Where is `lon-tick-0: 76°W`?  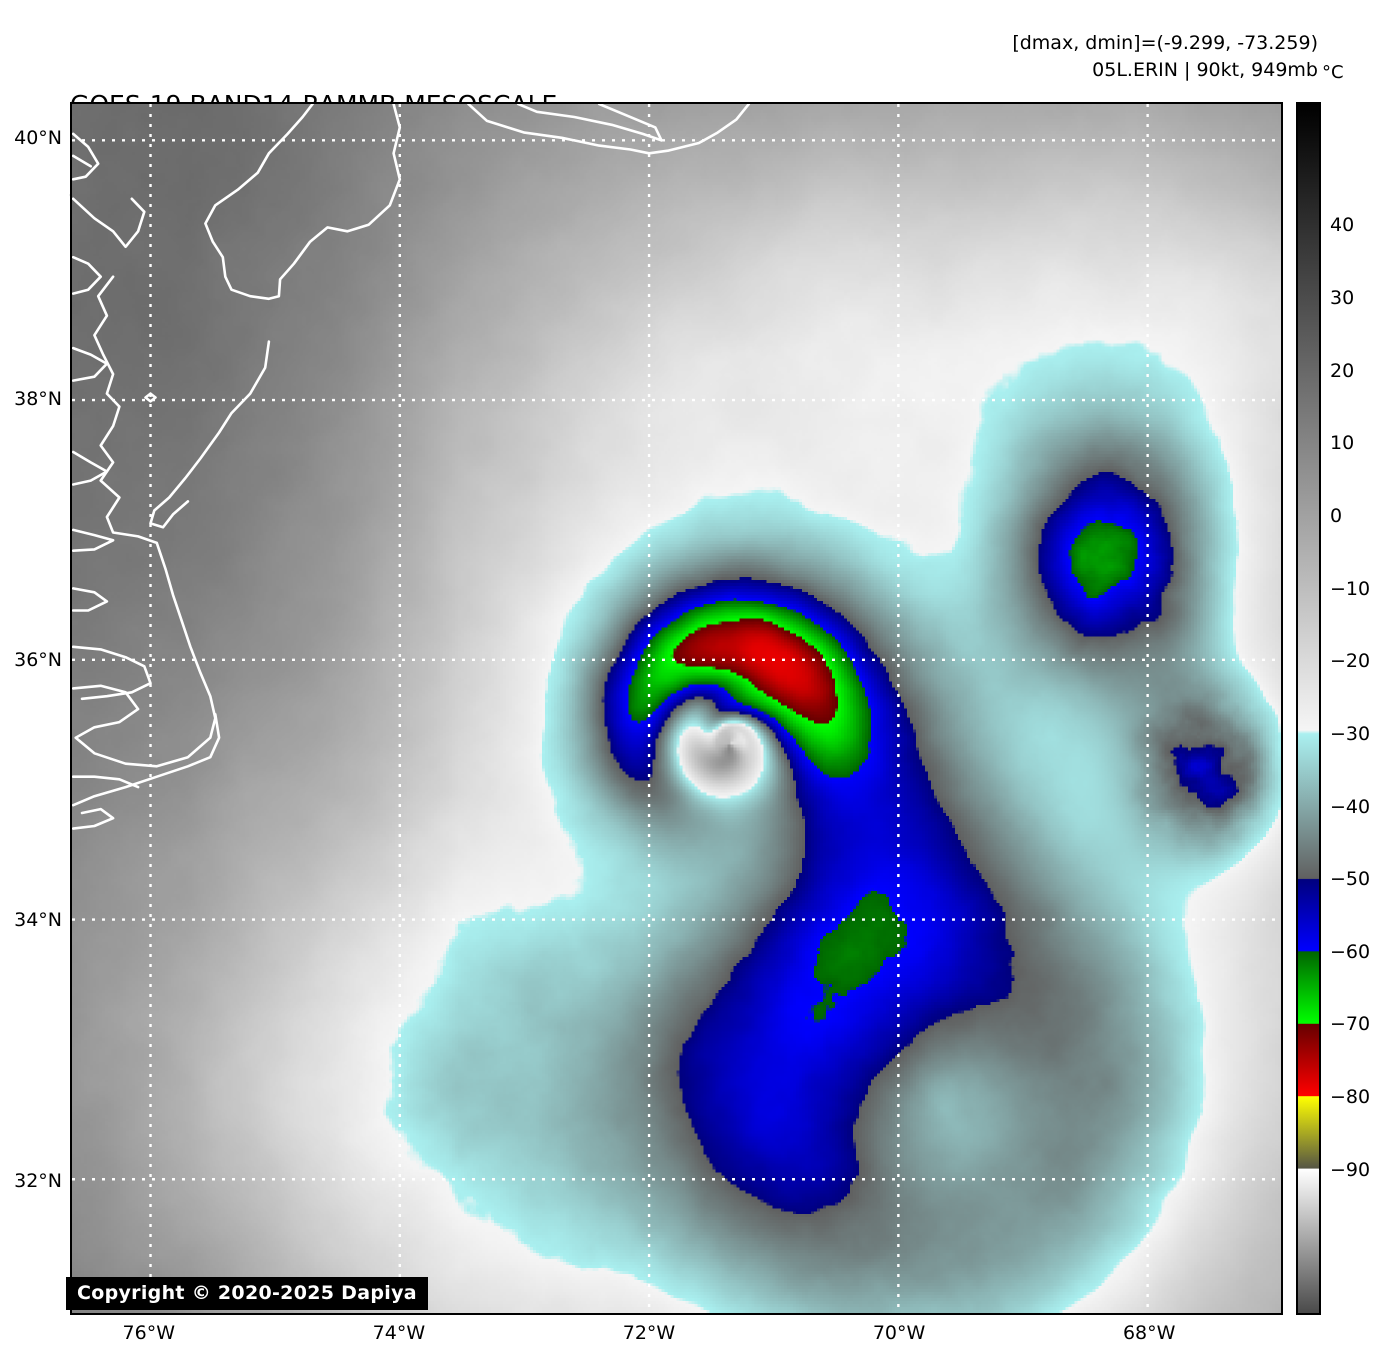 lon-tick-0: 76°W is located at coordinates (149, 1333).